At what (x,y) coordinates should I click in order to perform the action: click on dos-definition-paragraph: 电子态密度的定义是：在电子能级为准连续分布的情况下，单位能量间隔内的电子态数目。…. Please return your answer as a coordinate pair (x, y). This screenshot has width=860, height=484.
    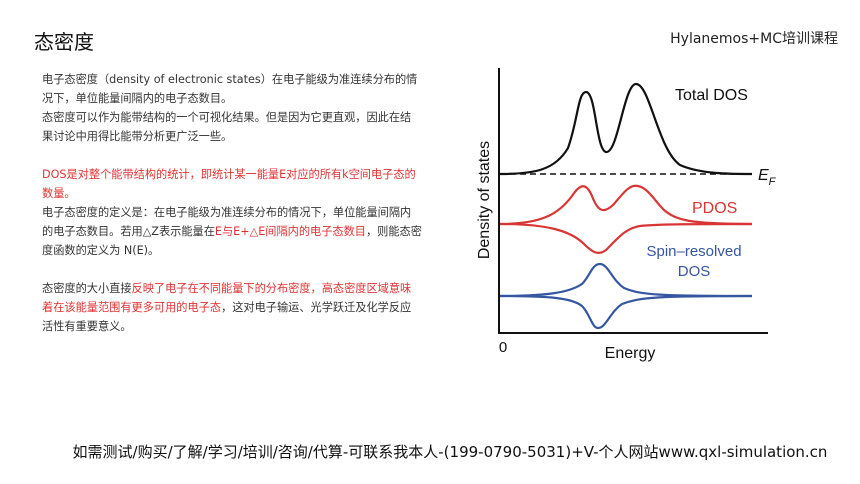
    Looking at the image, I should click on (232, 231).